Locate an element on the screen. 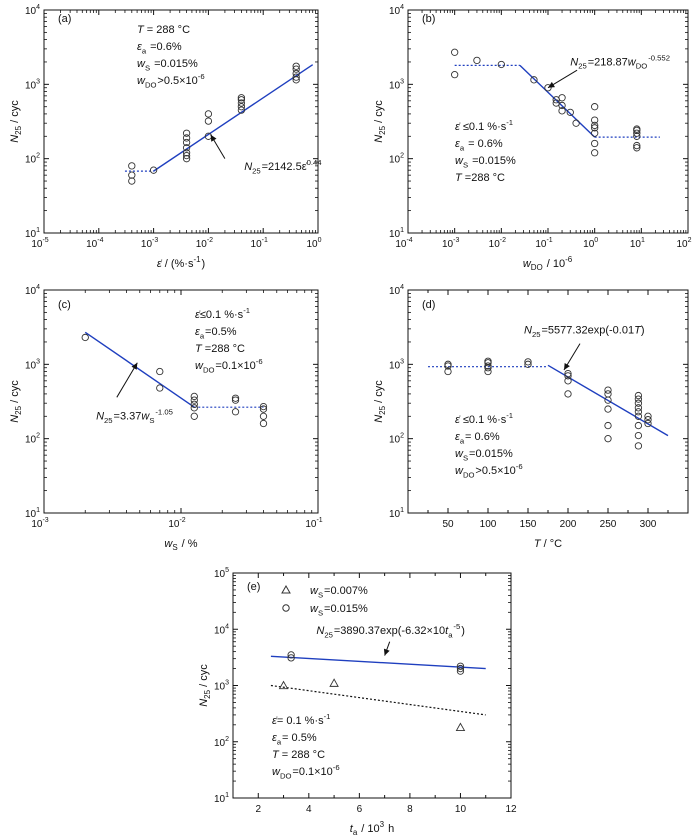 This screenshot has height=840, width=700. x-tick-label: 10-4 is located at coordinates (403, 243).